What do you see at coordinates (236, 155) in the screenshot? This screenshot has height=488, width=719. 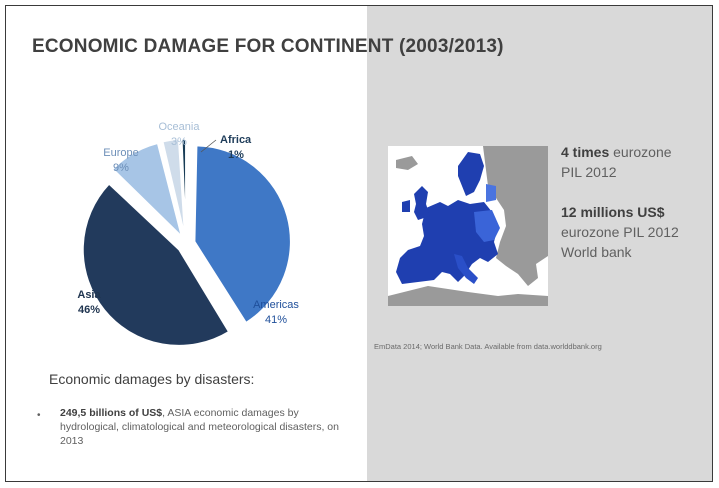 I see `pie-value-africa: 1%` at bounding box center [236, 155].